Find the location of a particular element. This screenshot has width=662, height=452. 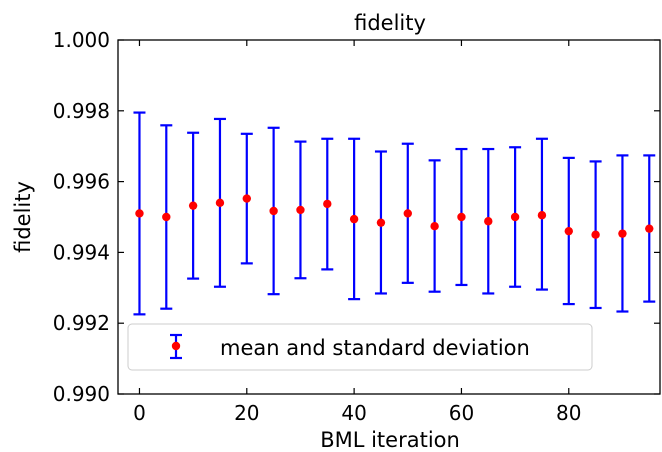

x-axis-label: BML iteration is located at coordinates (390, 440).